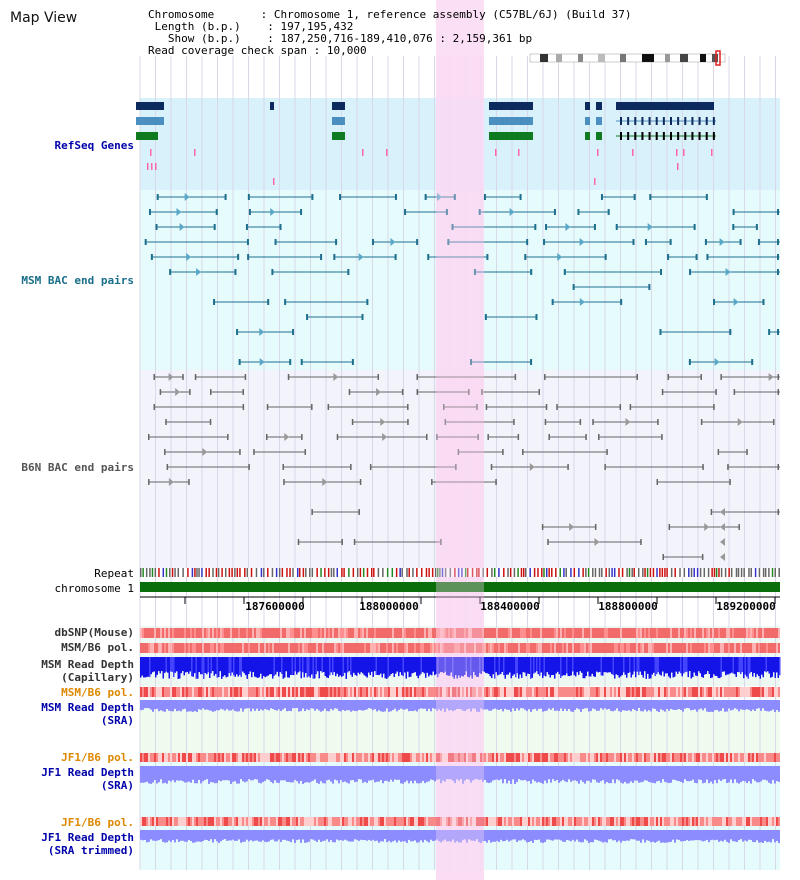 The height and width of the screenshot is (880, 800). What do you see at coordinates (77, 280) in the screenshot?
I see `track-label-msm-bac: MSM BAC end pairs` at bounding box center [77, 280].